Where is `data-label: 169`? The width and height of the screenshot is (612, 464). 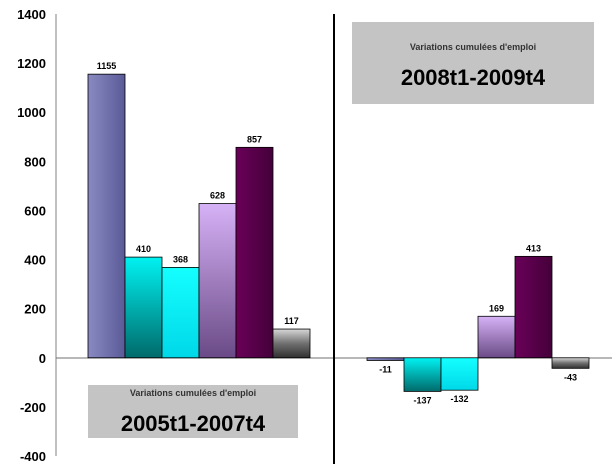
data-label: 169 is located at coordinates (496, 308).